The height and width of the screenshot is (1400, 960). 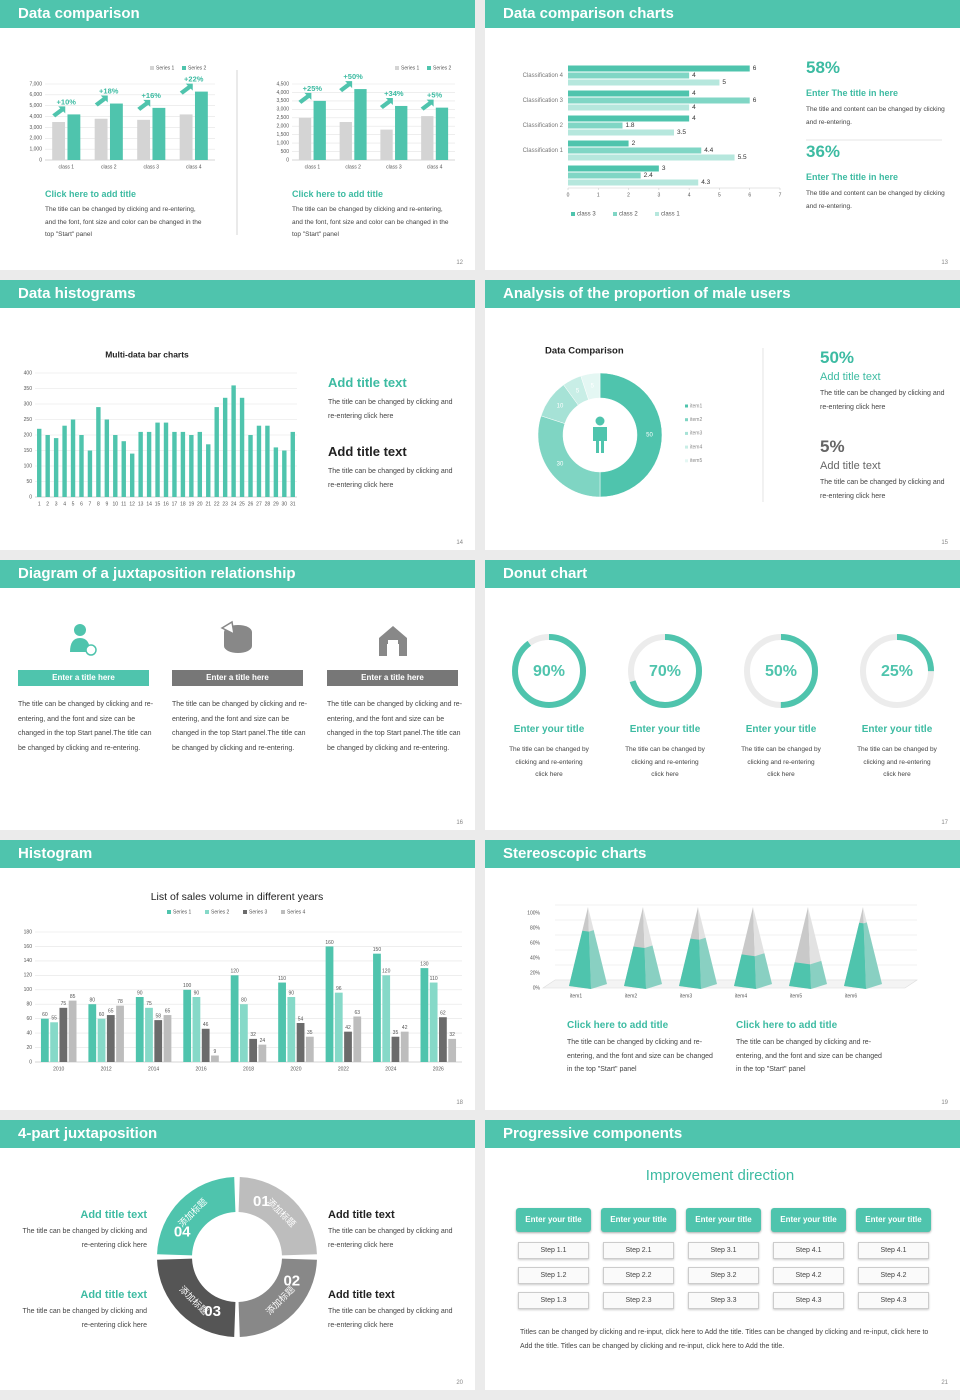 What do you see at coordinates (258, 912) in the screenshot?
I see `legend-label: Series 3` at bounding box center [258, 912].